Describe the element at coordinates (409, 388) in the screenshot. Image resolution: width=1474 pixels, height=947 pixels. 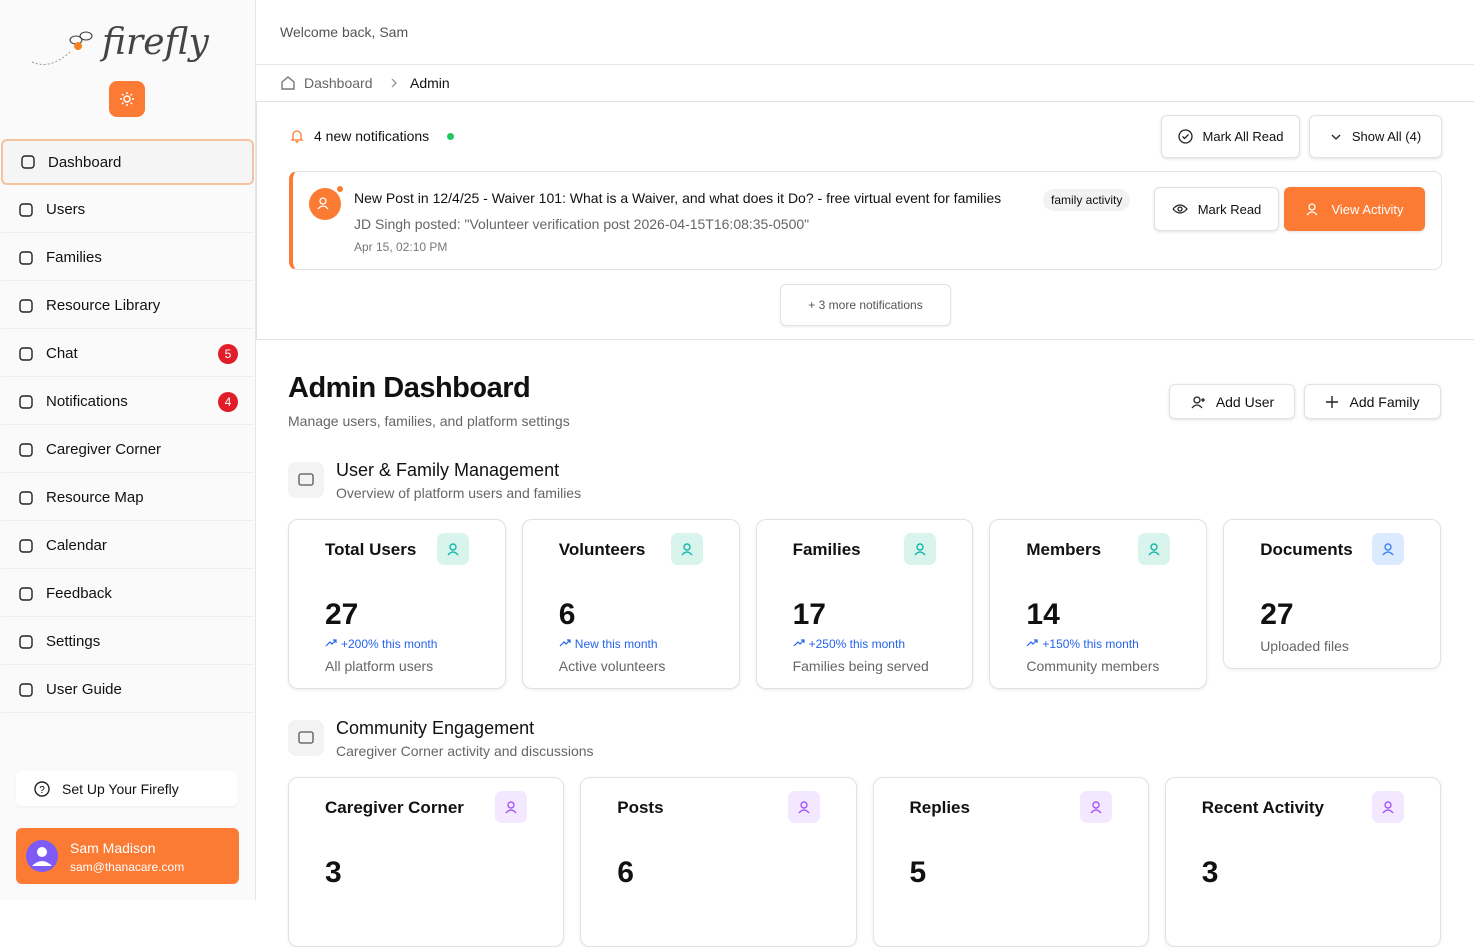
I see `page-title: Admin Dashboard` at that location.